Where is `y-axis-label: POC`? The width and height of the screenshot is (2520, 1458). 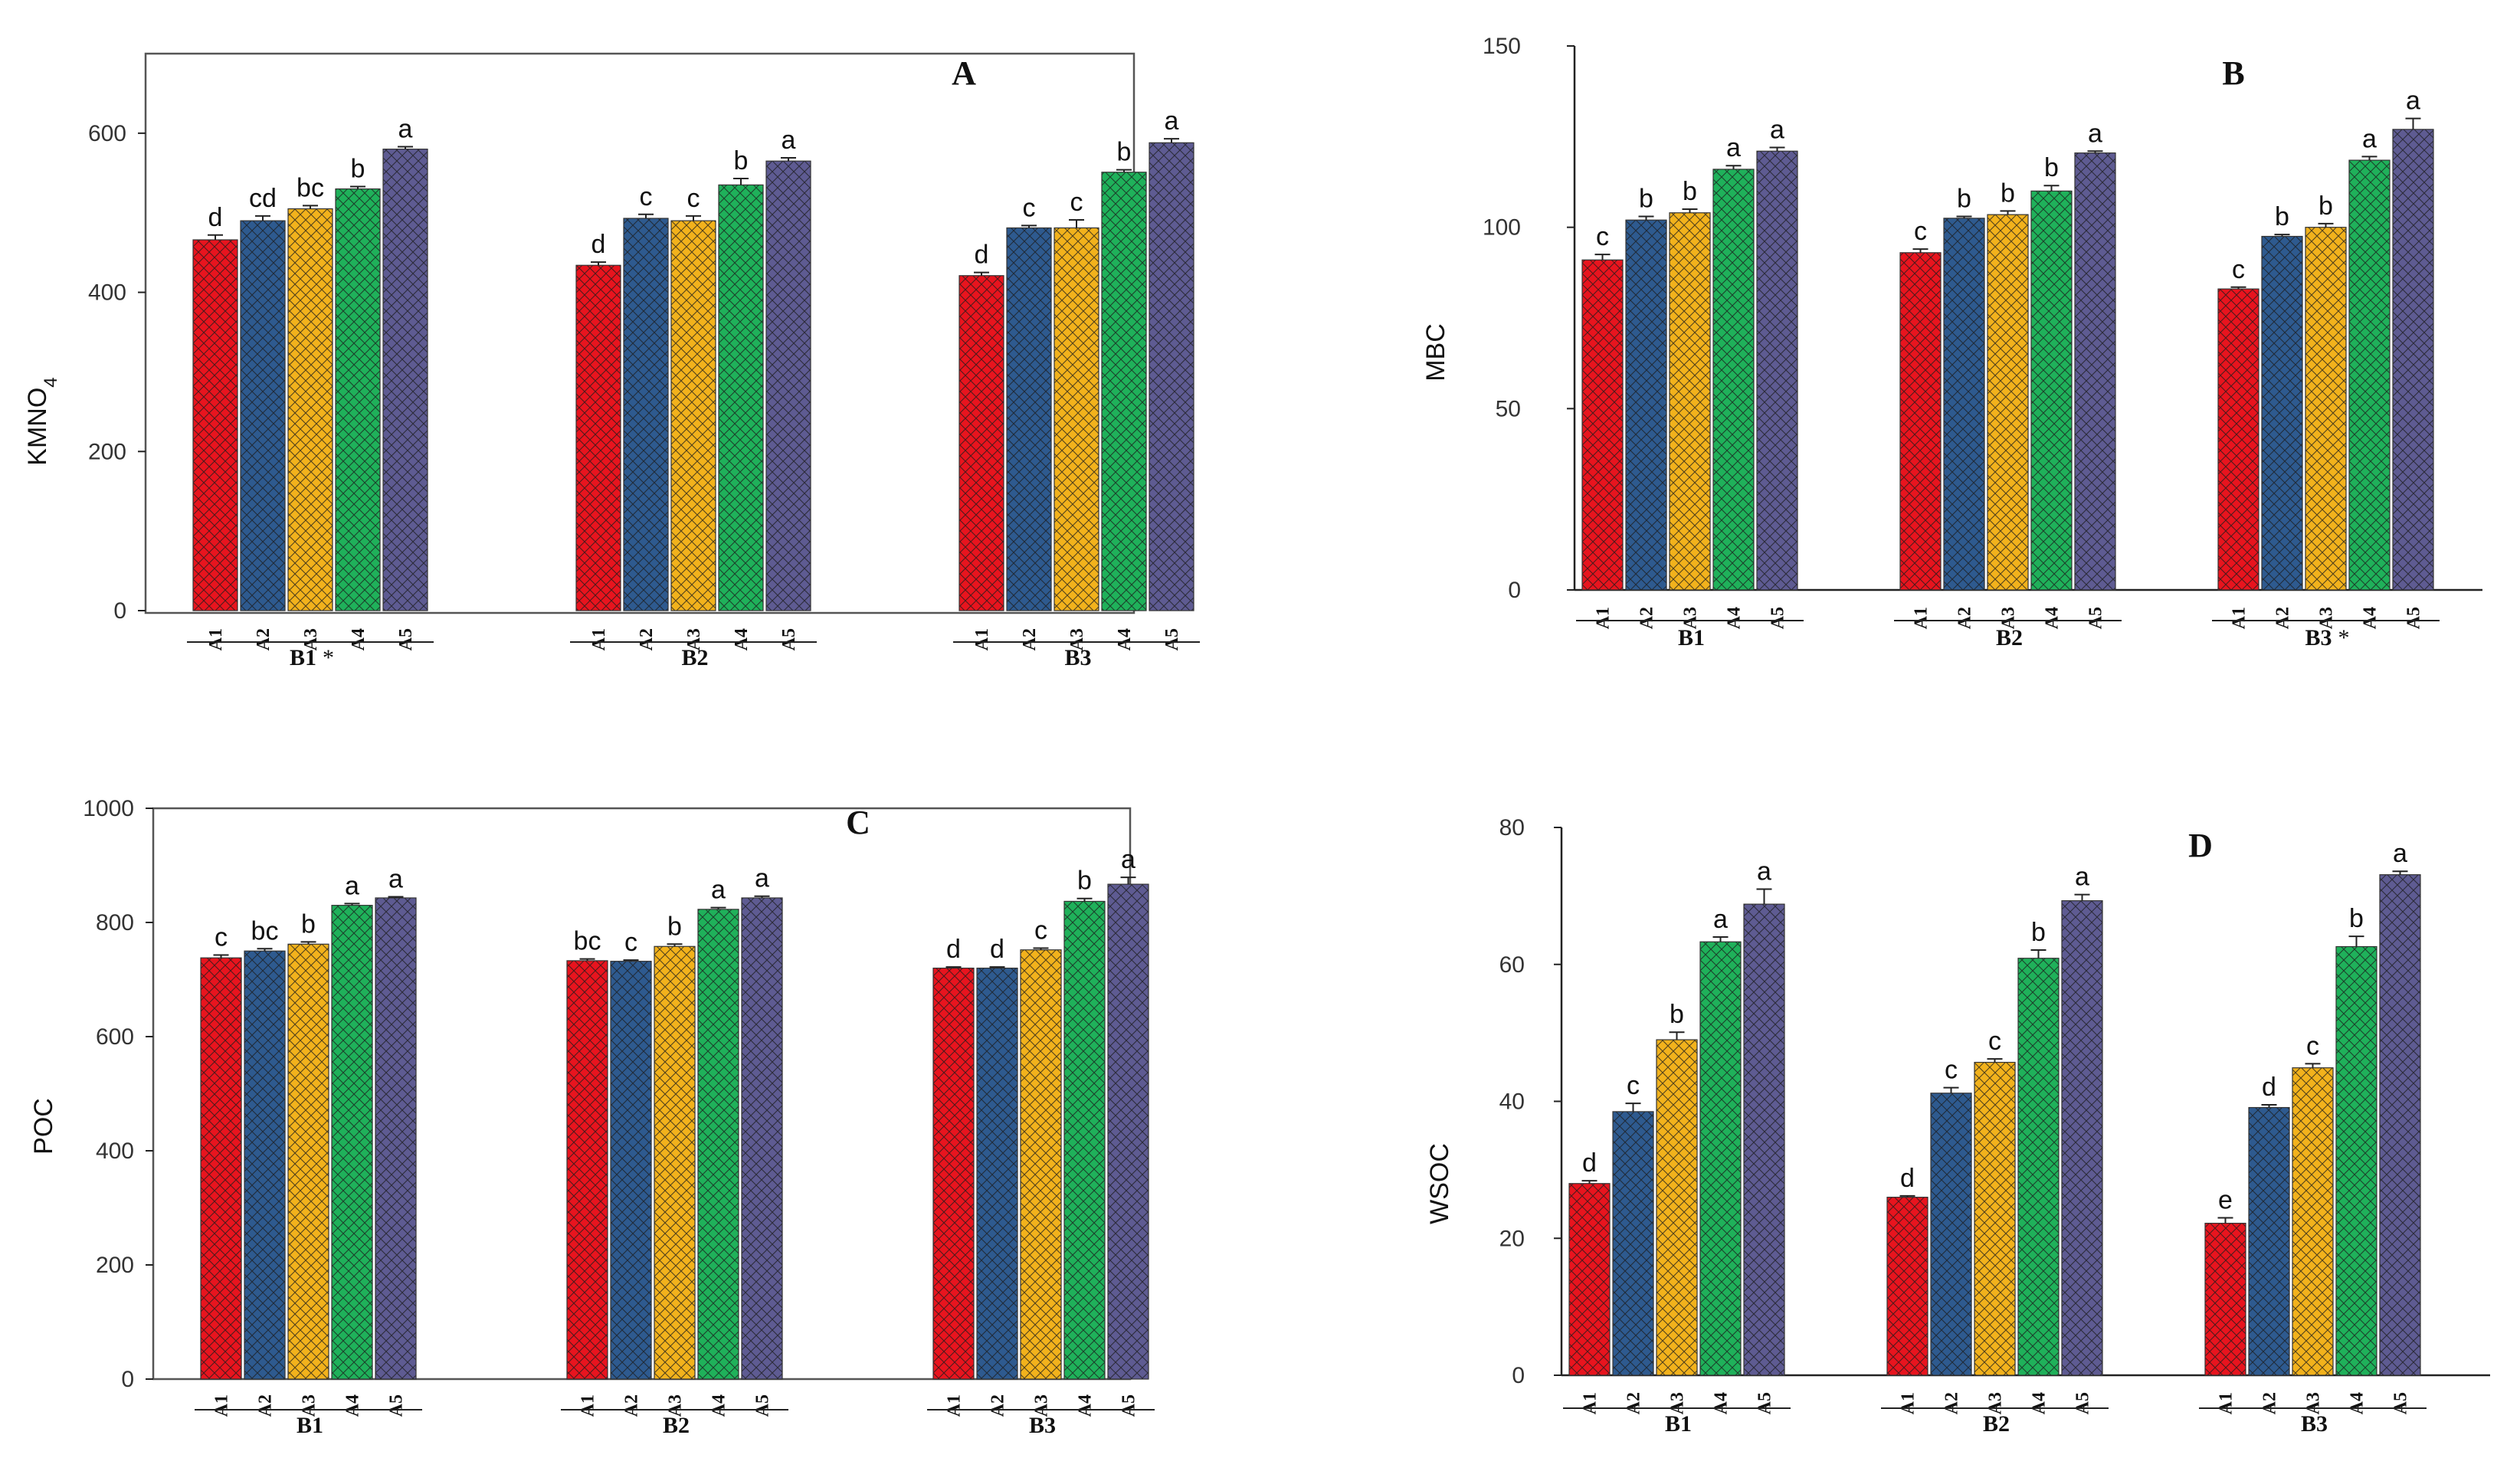
y-axis-label: POC is located at coordinates (43, 1126).